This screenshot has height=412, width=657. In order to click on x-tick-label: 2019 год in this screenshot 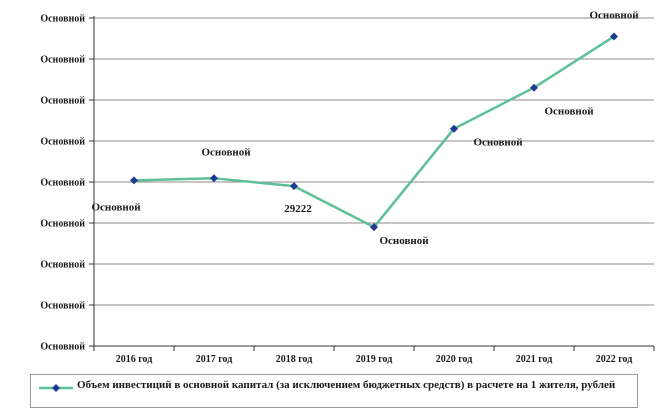, I will do `click(374, 359)`.